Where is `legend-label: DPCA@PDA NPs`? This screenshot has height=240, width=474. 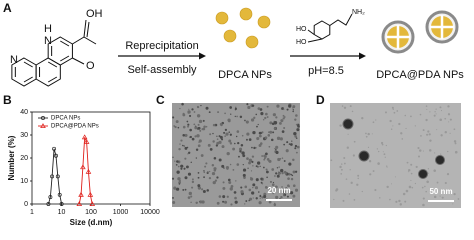 legend-label: DPCA@PDA NPs is located at coordinates (75, 127).